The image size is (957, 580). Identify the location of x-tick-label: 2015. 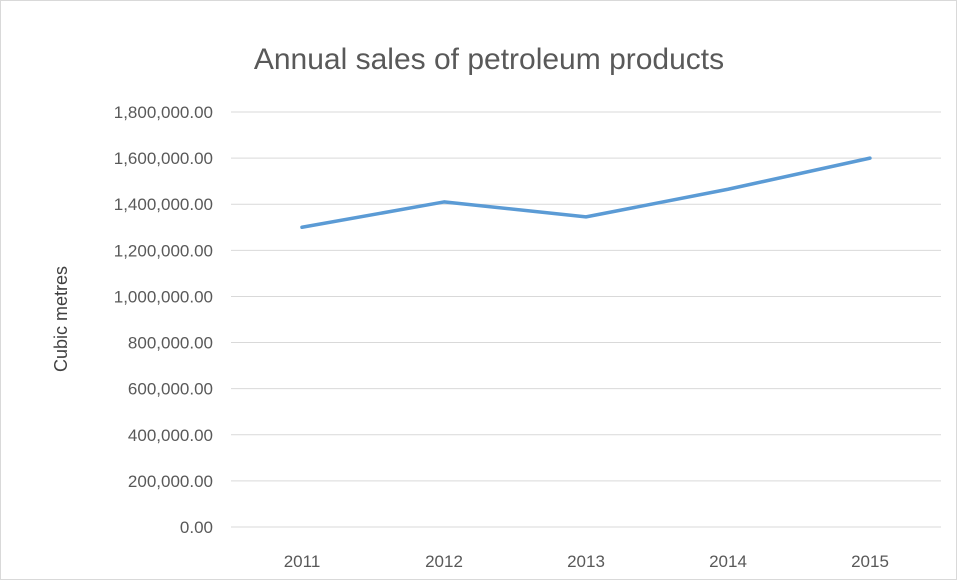
(870, 561).